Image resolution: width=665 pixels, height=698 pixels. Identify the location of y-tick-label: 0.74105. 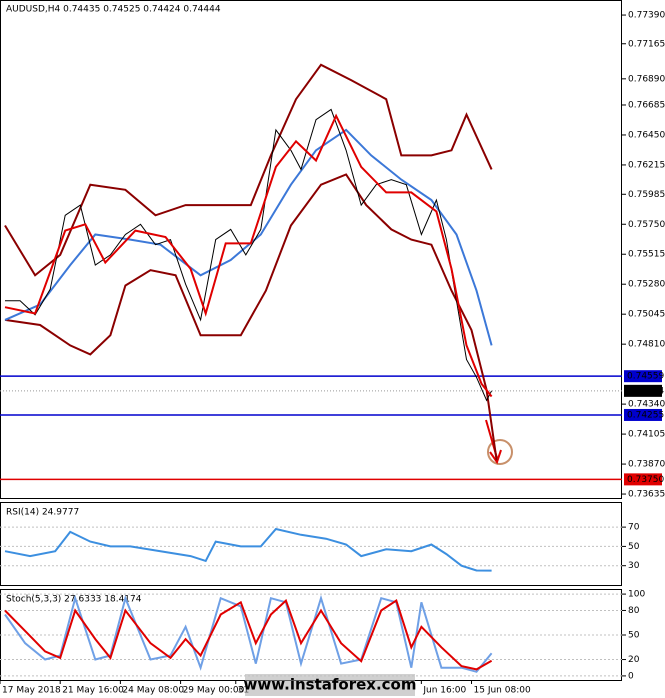
(646, 435).